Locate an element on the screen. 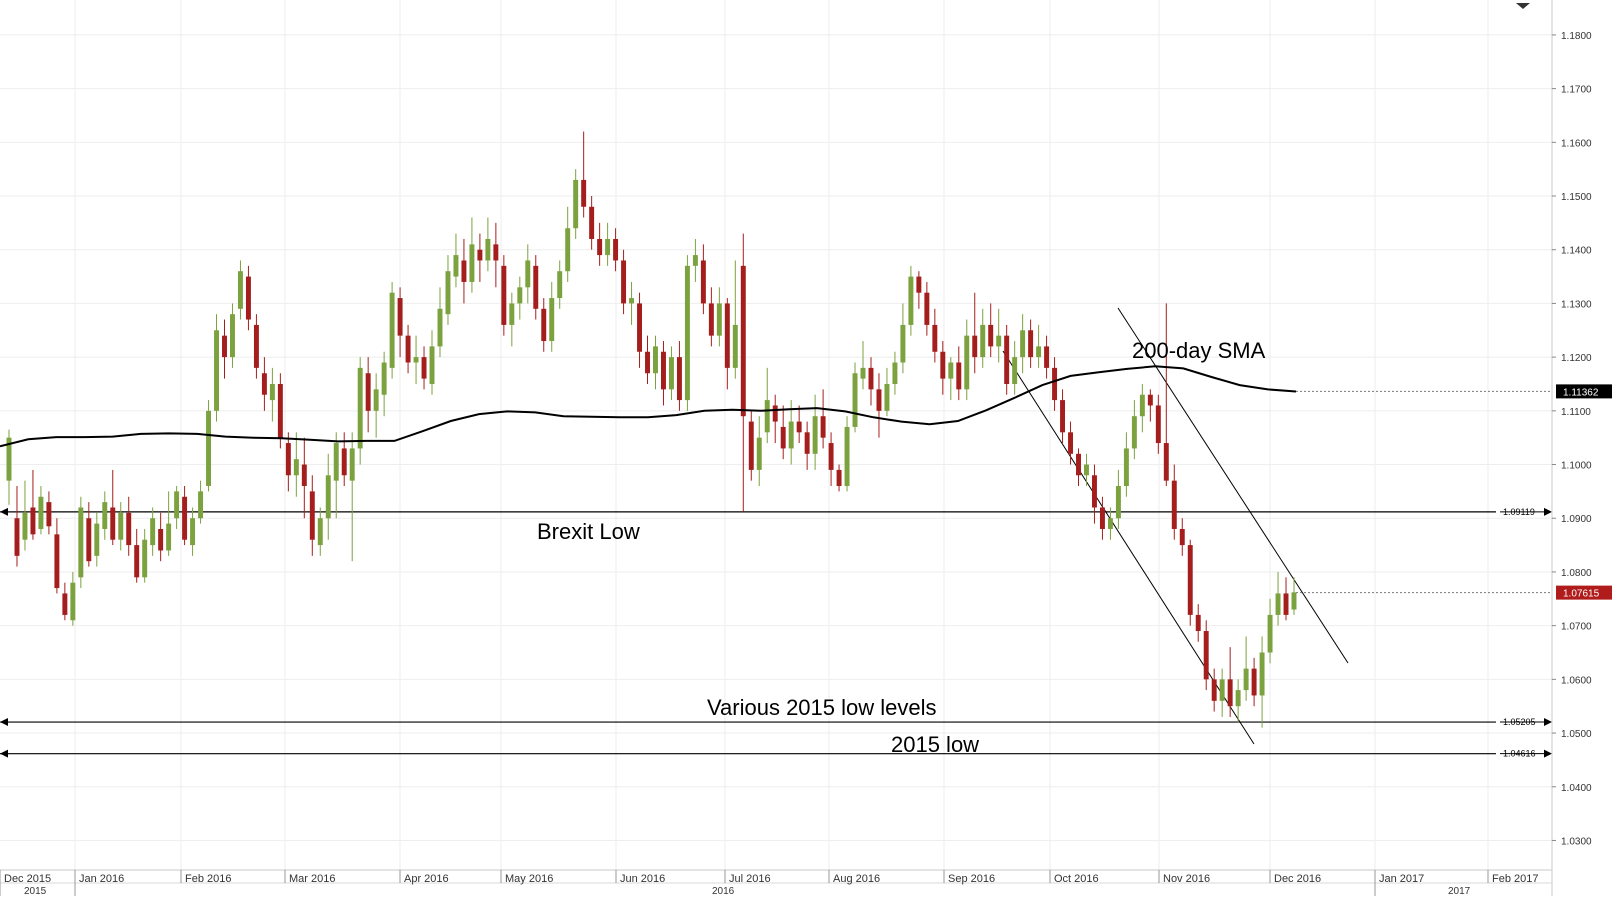  x-tick-label: Aug 2016 is located at coordinates (856, 879).